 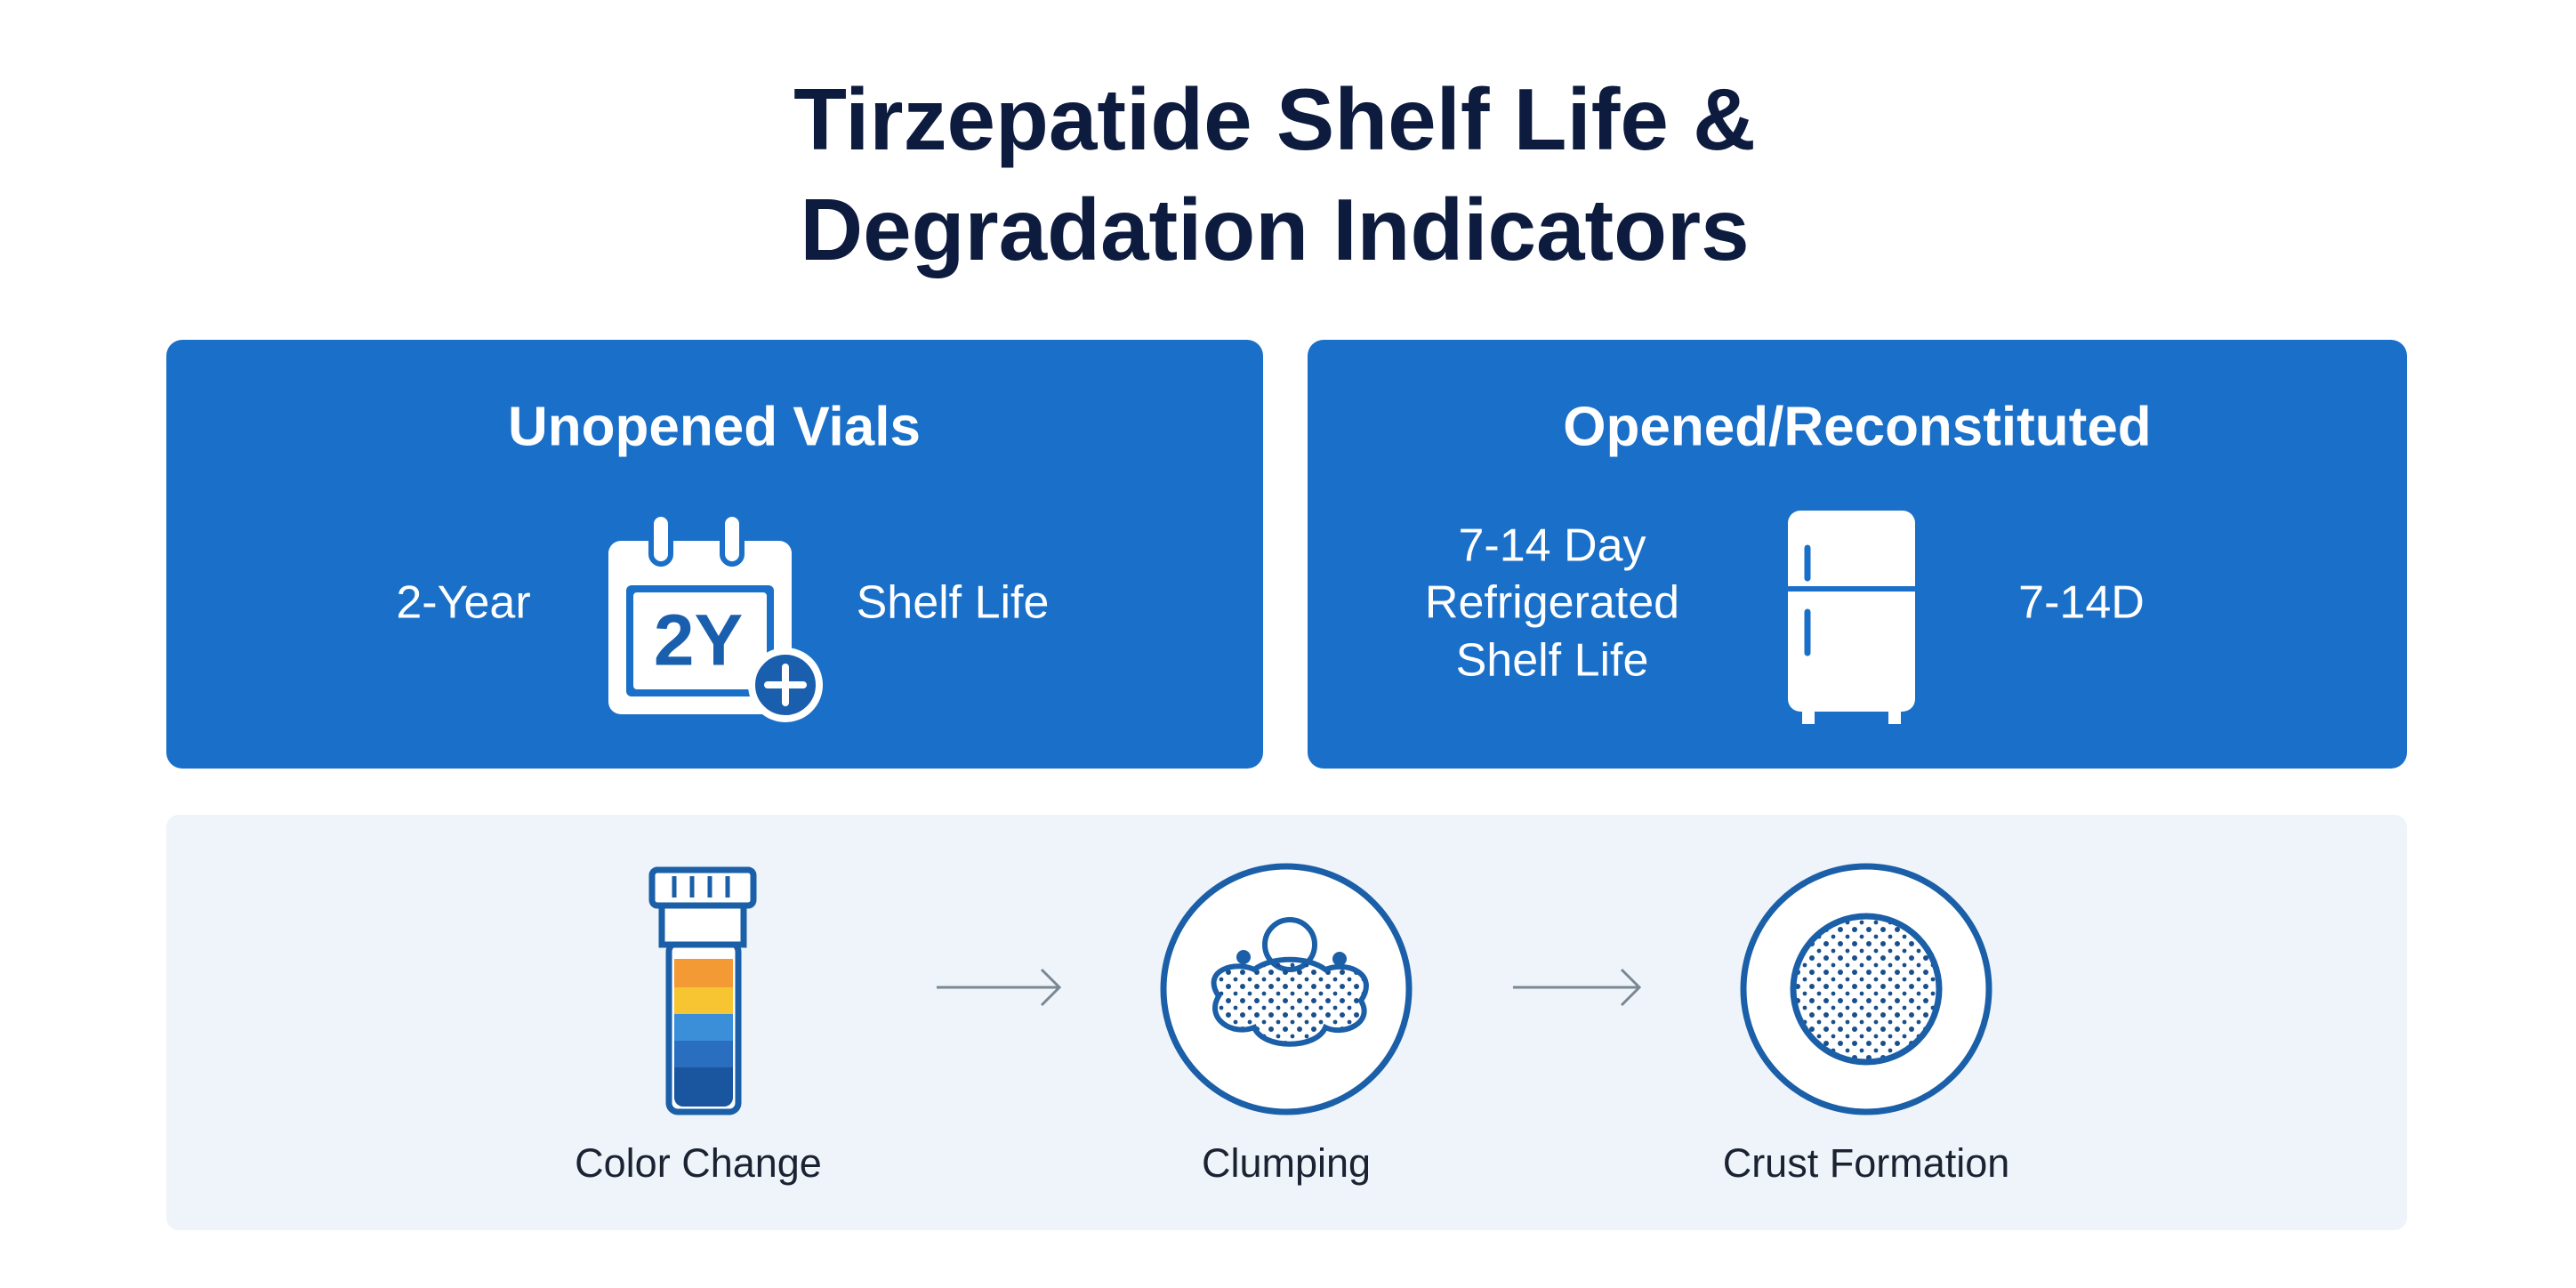 What do you see at coordinates (1857, 426) in the screenshot?
I see `card-heading: Opened/Reconstituted` at bounding box center [1857, 426].